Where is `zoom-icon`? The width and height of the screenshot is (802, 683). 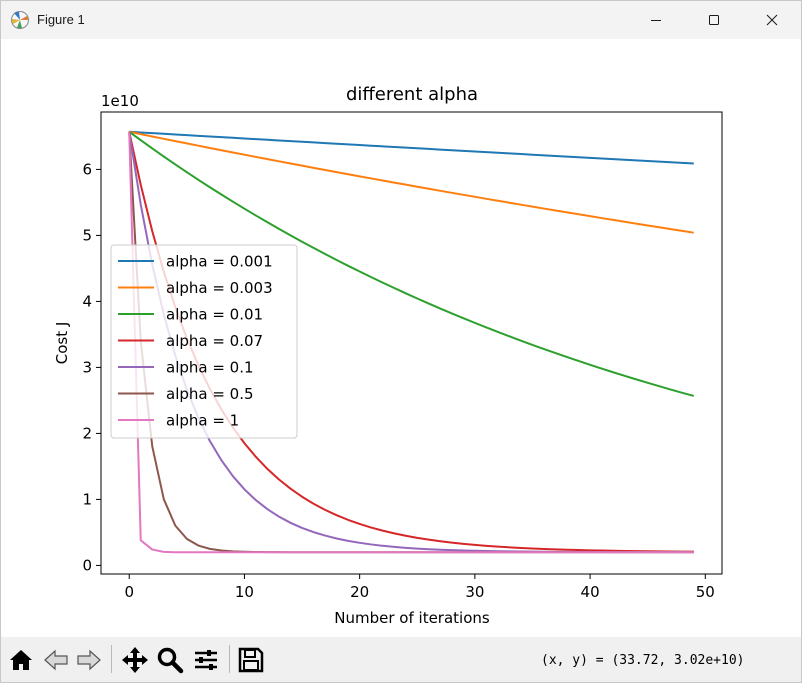
zoom-icon is located at coordinates (170, 660).